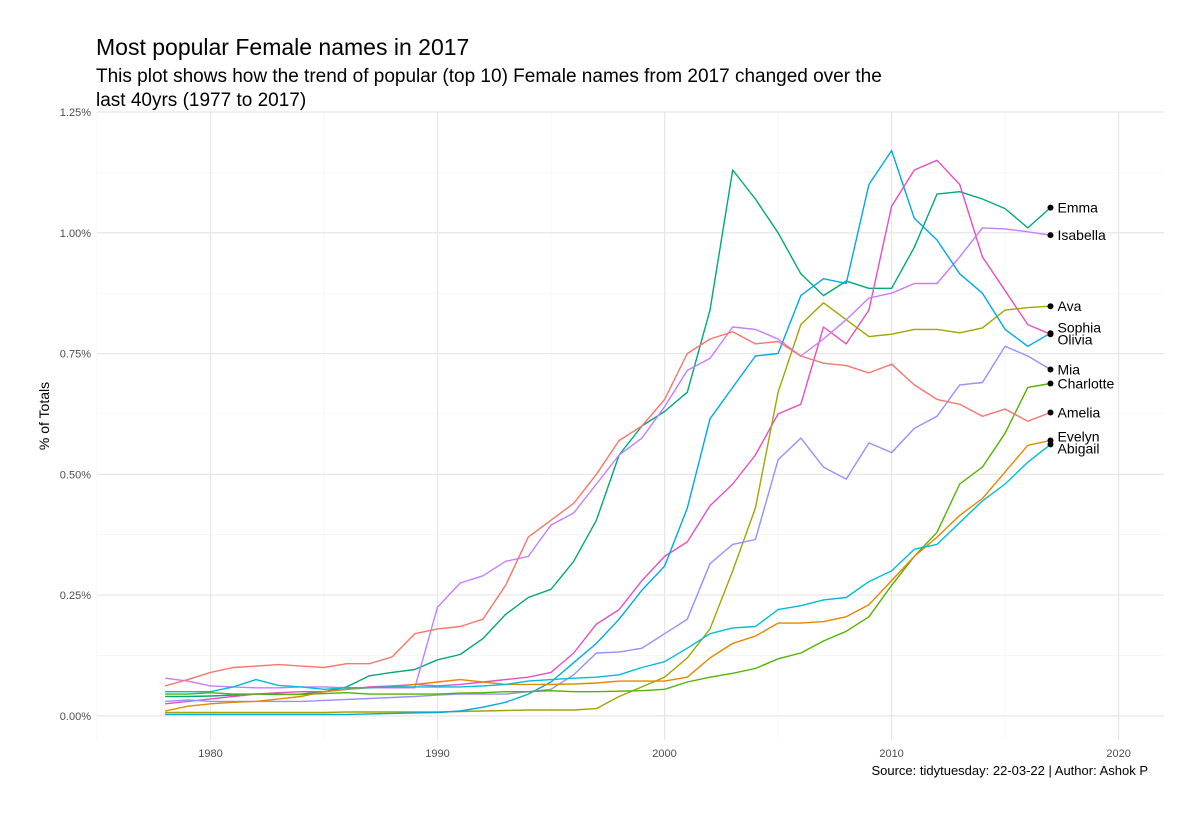 This screenshot has width=1200, height=816. Describe the element at coordinates (1081, 235) in the screenshot. I see `end-label-isabella: Isabella` at that location.